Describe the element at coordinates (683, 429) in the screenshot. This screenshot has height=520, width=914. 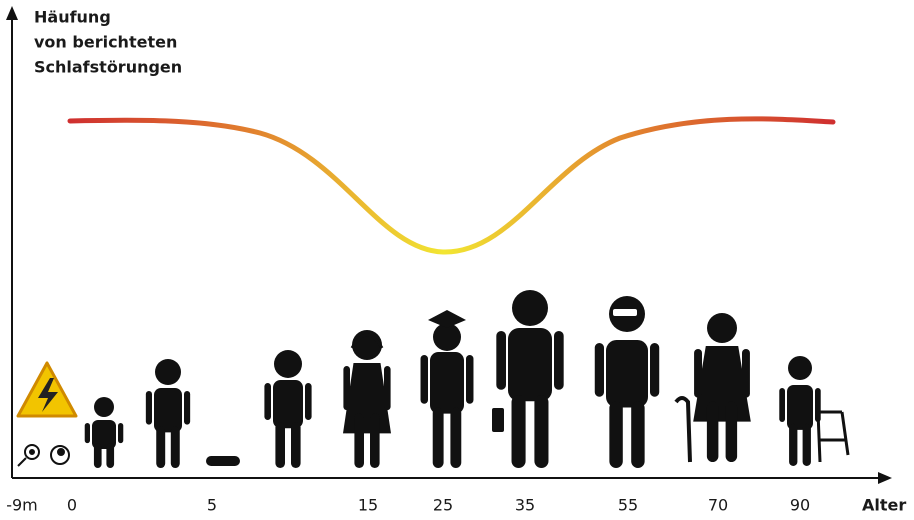
I see `cane` at that location.